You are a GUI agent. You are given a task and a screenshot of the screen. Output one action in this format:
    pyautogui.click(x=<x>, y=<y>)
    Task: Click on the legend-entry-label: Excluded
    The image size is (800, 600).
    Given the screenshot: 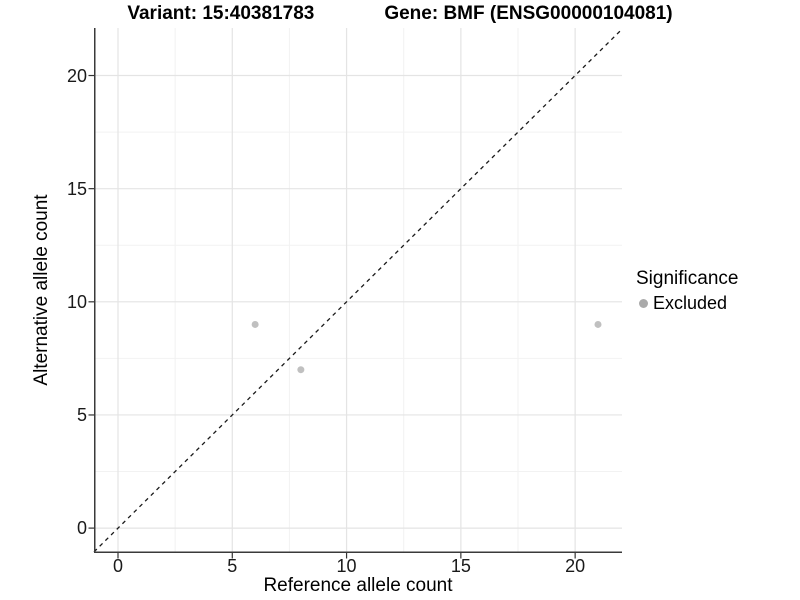 What is the action you would take?
    pyautogui.click(x=690, y=303)
    